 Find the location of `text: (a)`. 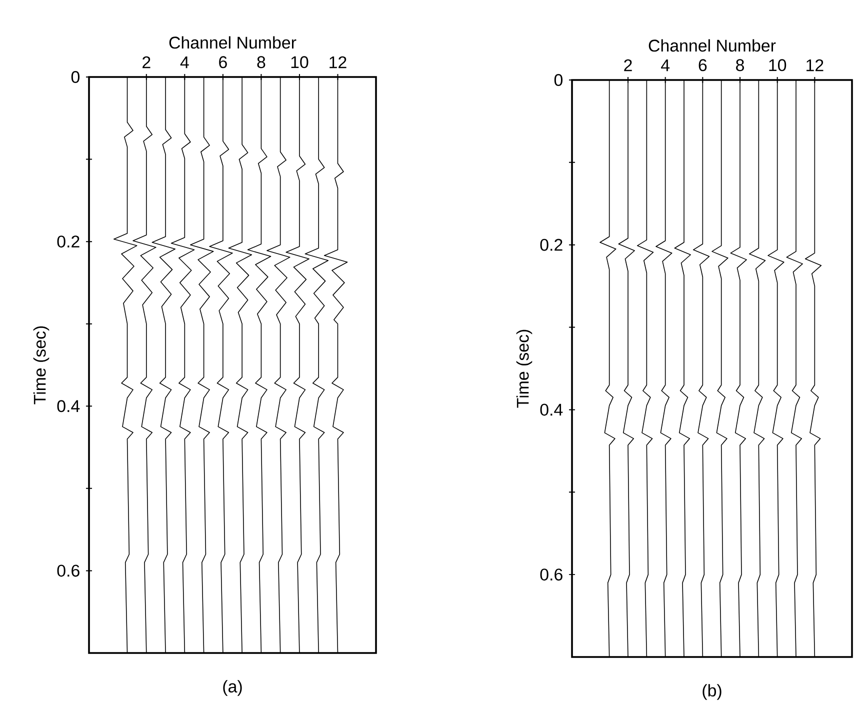

text: (a) is located at coordinates (232, 688).